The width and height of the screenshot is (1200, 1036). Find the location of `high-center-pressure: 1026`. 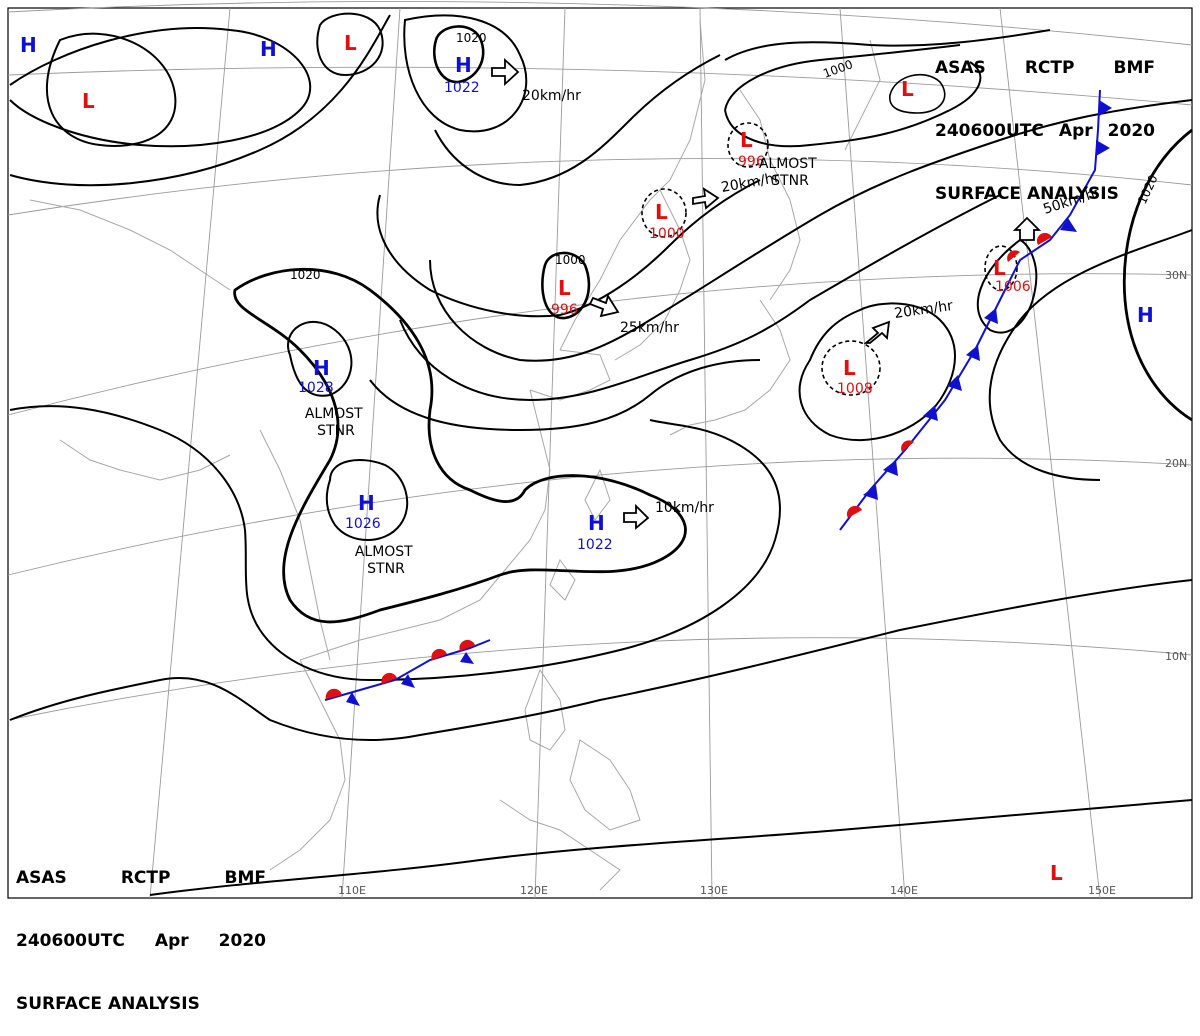

high-center-pressure: 1026 is located at coordinates (363, 524).